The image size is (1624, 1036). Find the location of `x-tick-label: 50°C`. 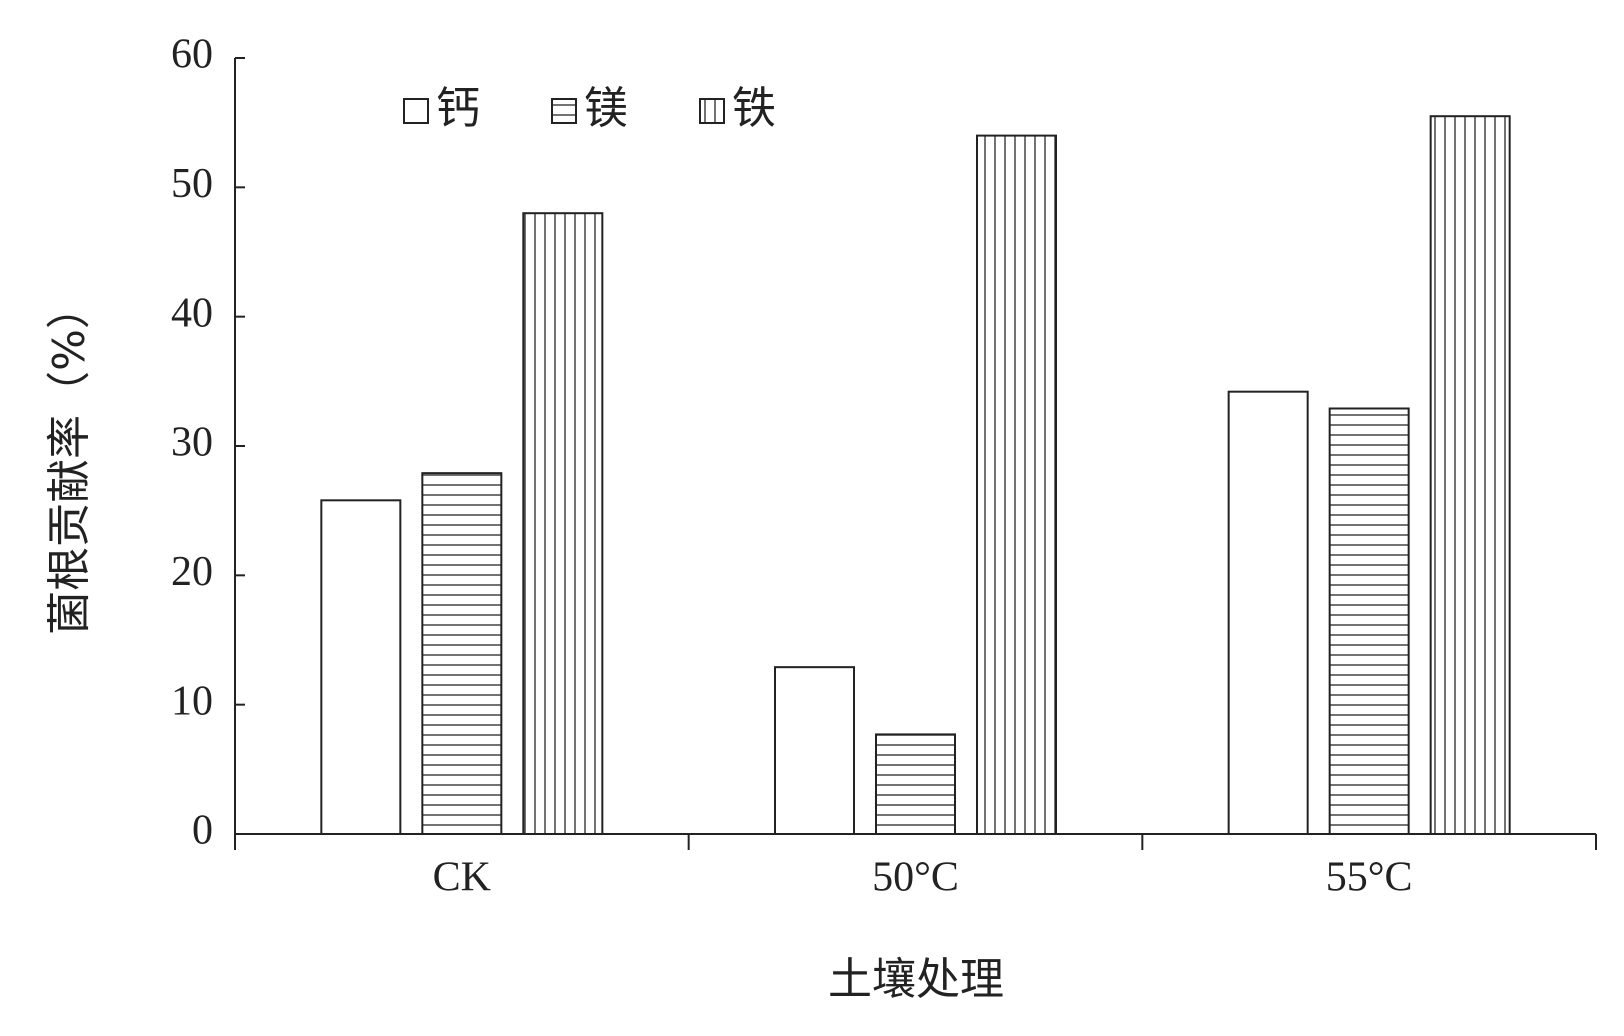

x-tick-label: 50°C is located at coordinates (915, 878).